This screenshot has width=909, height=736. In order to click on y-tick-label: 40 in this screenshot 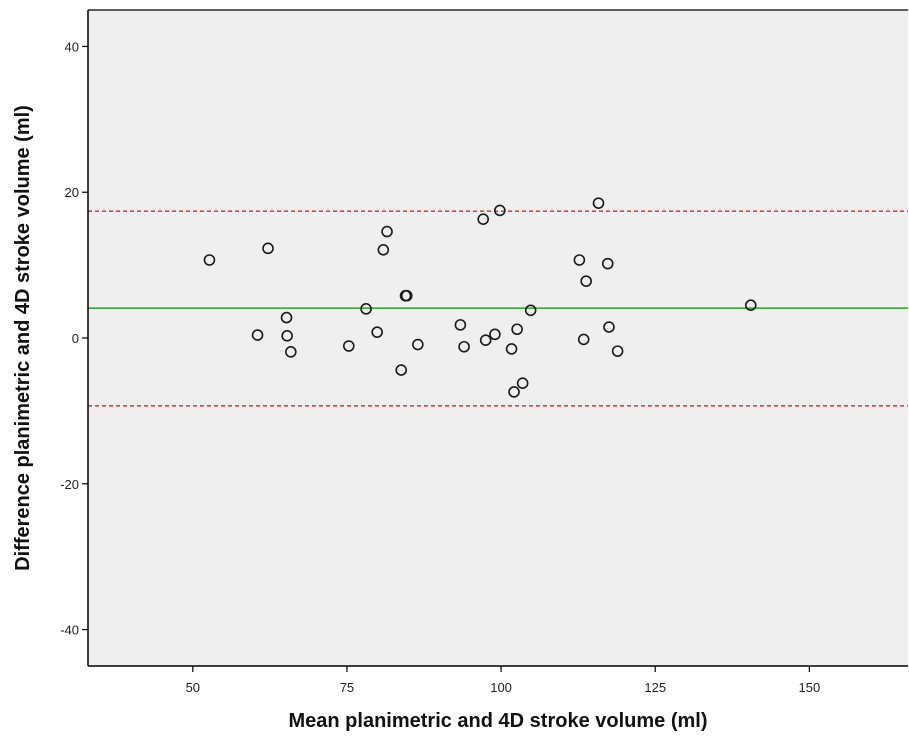, I will do `click(72, 46)`.